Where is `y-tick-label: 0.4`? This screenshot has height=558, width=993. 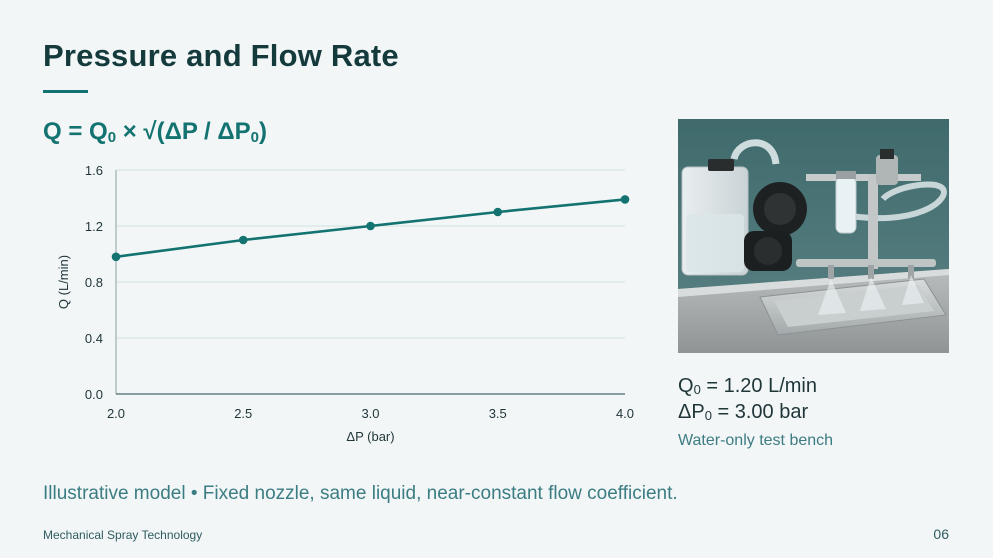
y-tick-label: 0.4 is located at coordinates (94, 338).